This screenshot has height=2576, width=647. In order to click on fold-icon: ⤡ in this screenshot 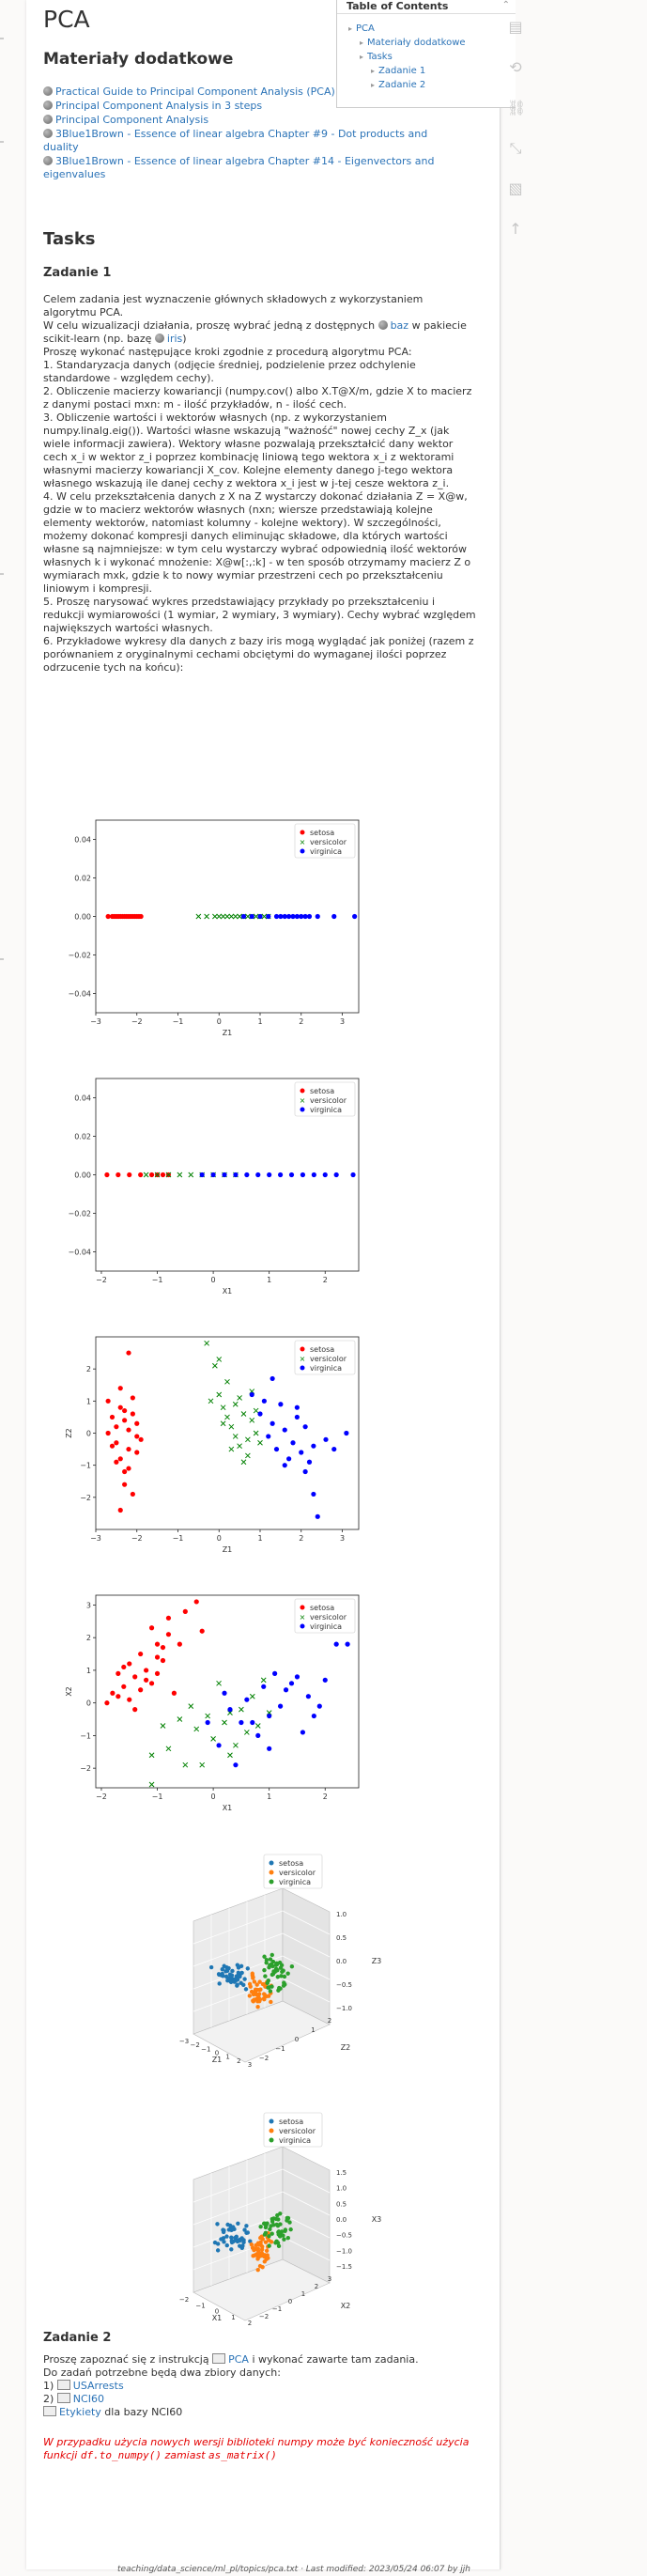, I will do `click(515, 148)`.